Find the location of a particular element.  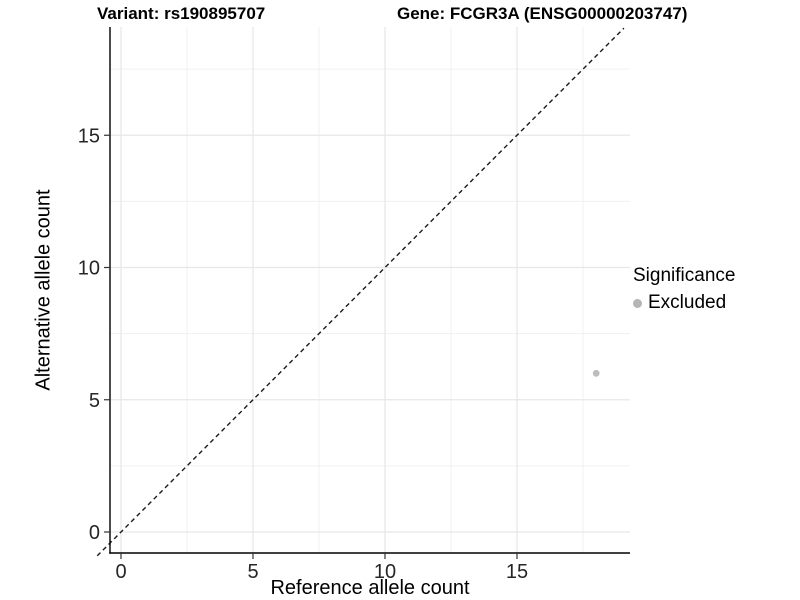

legend-key-dot is located at coordinates (637, 303).